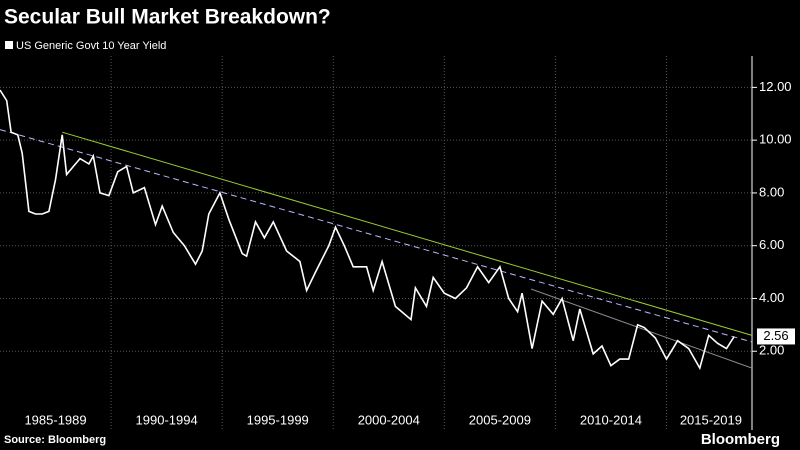  I want to click on y-tick-label: 10.00, so click(775, 139).